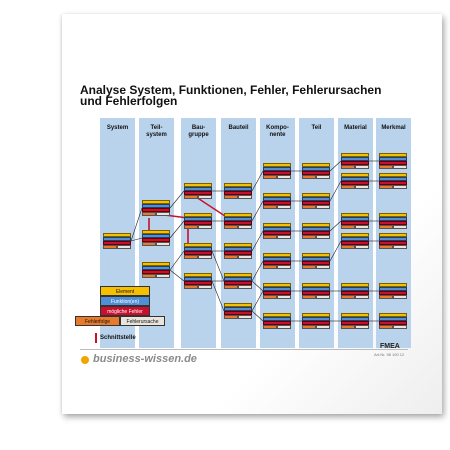 The width and height of the screenshot is (450, 450). Describe the element at coordinates (390, 346) in the screenshot. I see `doc-label: FMEA` at that location.